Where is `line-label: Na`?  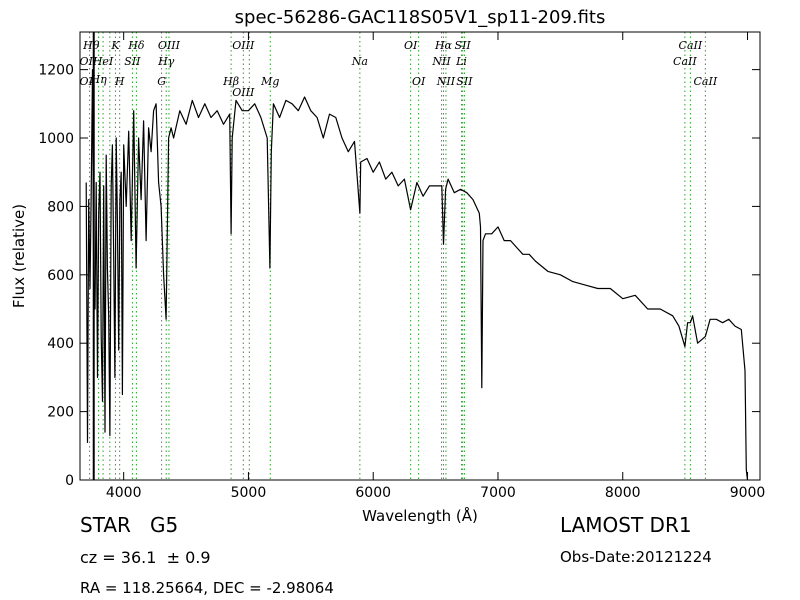
line-label: Na is located at coordinates (359, 61).